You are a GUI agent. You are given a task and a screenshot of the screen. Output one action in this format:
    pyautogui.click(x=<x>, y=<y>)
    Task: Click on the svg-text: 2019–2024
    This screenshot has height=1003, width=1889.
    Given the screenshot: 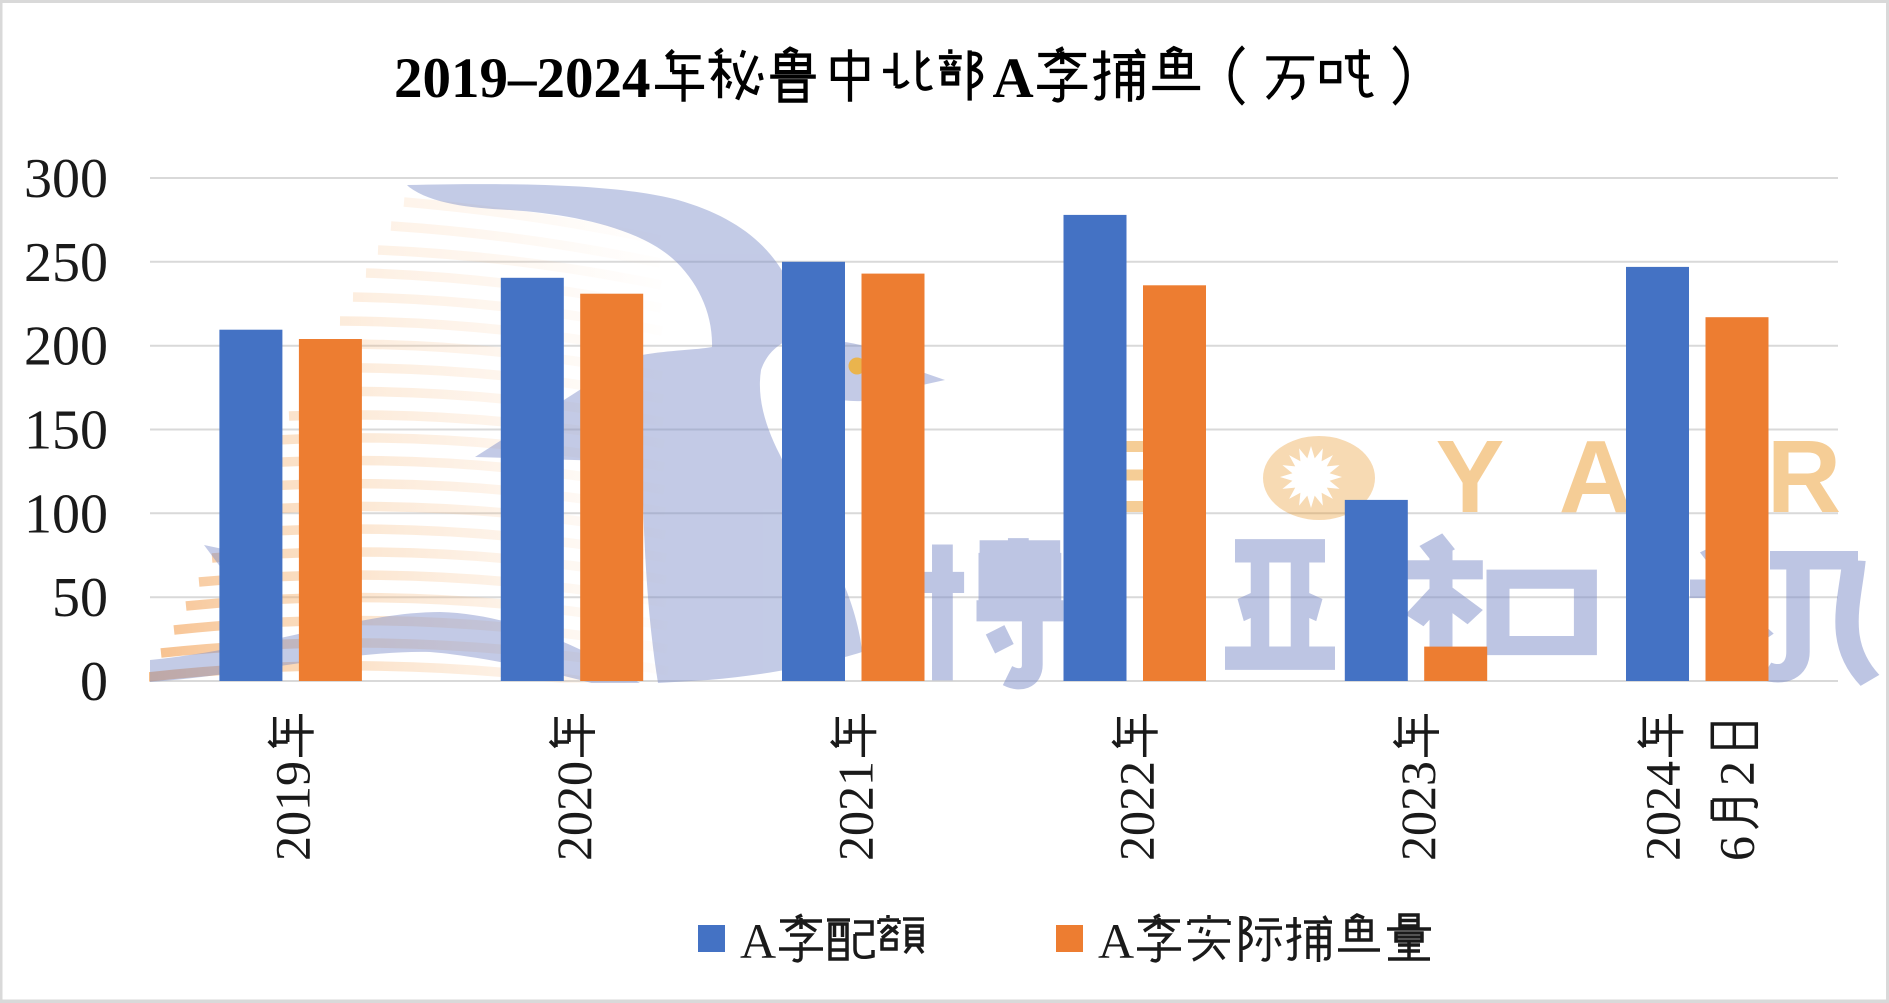 What is the action you would take?
    pyautogui.click(x=522, y=78)
    